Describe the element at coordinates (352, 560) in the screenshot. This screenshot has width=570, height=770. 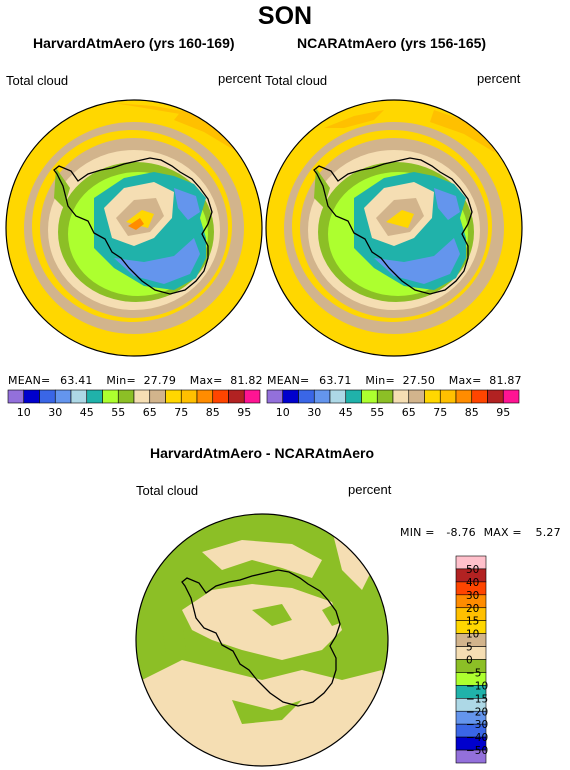
I see `diff-wheat-region-d` at that location.